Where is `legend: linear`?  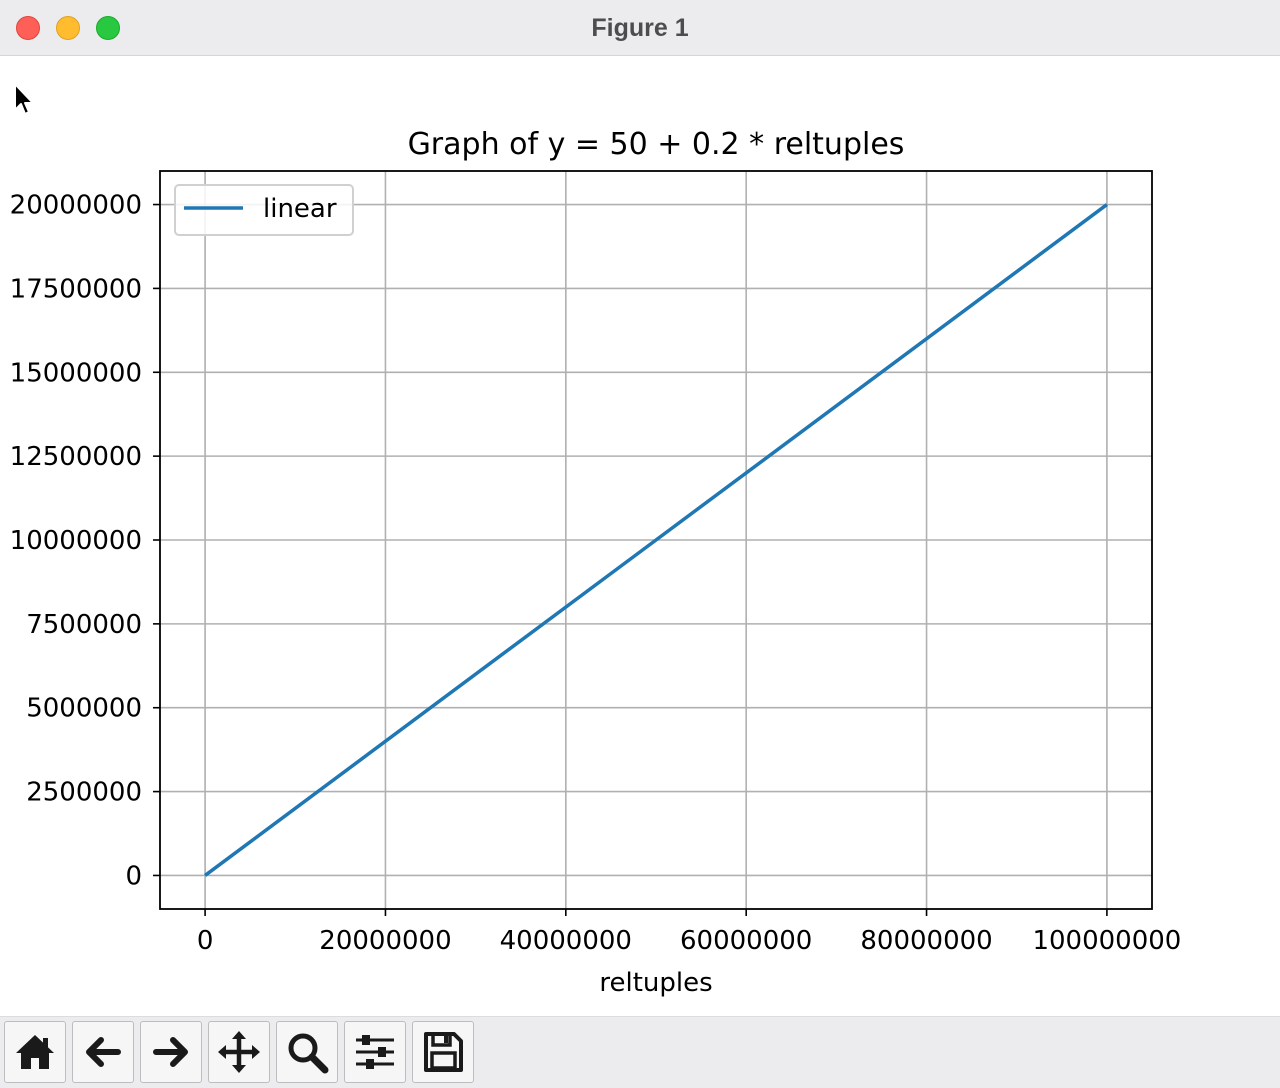
legend: linear is located at coordinates (264, 210).